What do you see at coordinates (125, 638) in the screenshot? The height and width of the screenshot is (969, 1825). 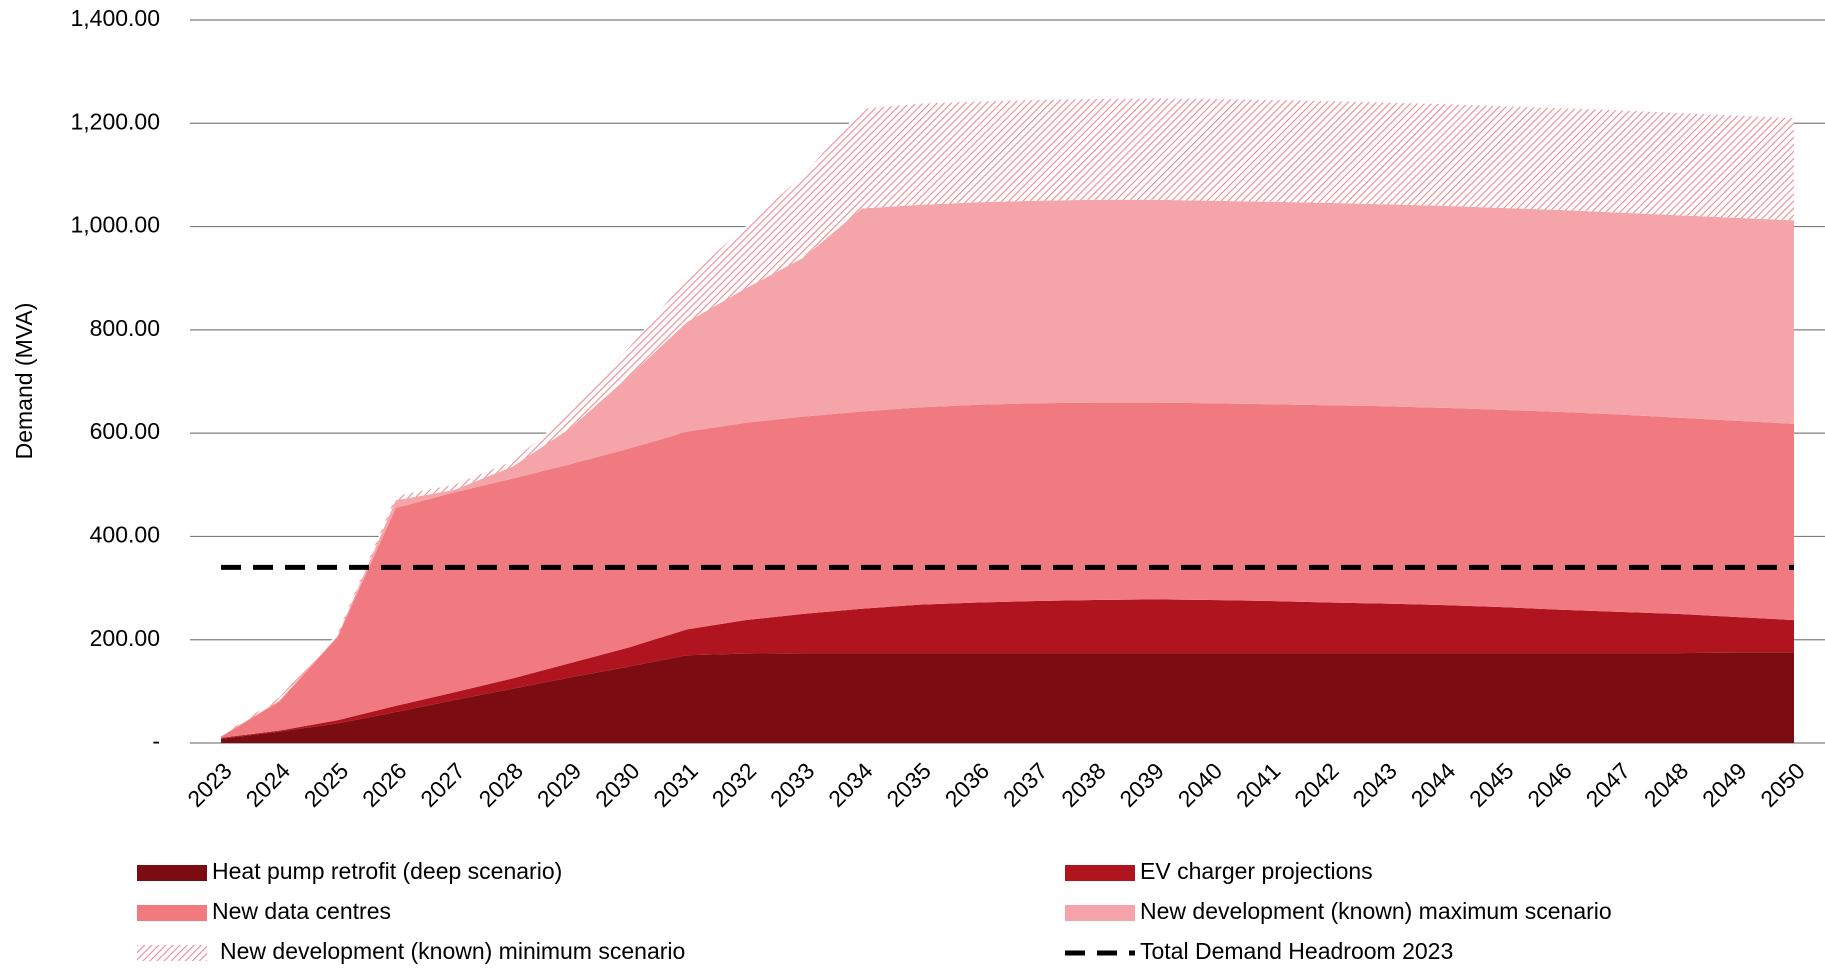 I see `y-tick-label: 200.00` at bounding box center [125, 638].